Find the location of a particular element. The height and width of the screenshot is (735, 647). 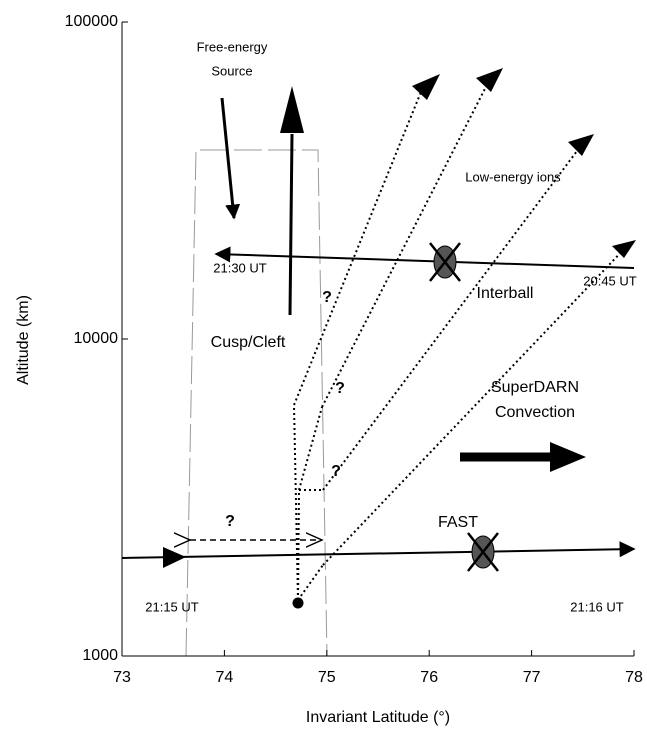

x-tick-label: 74 is located at coordinates (225, 677).